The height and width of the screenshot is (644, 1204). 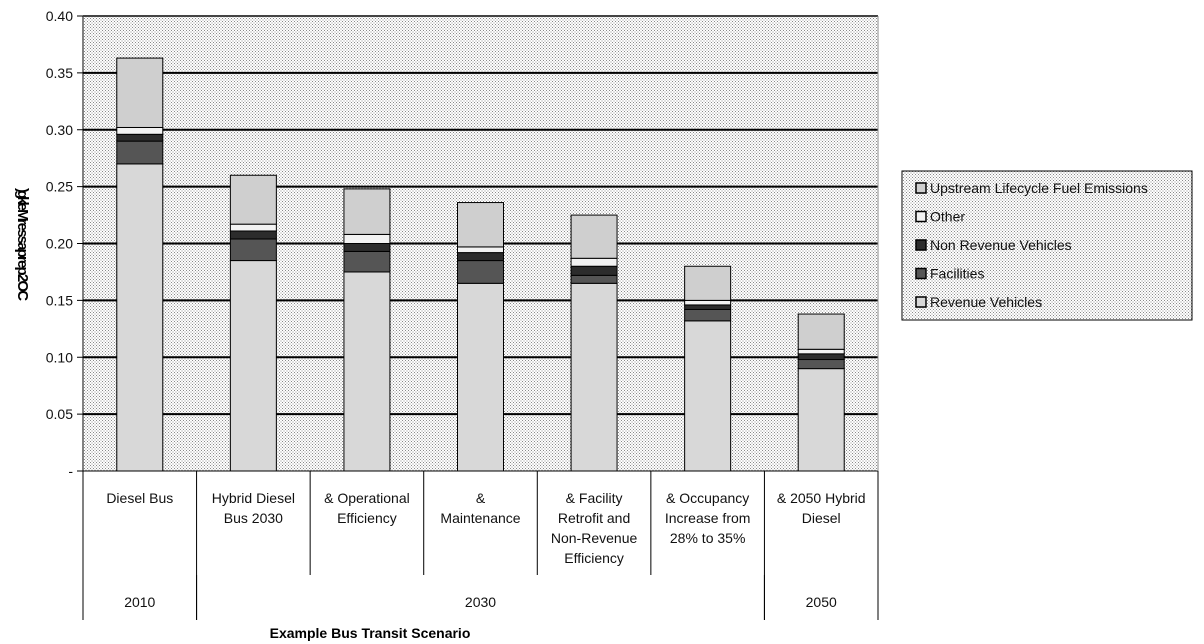 What do you see at coordinates (594, 538) in the screenshot?
I see `x-category-label: Non-Revenue` at bounding box center [594, 538].